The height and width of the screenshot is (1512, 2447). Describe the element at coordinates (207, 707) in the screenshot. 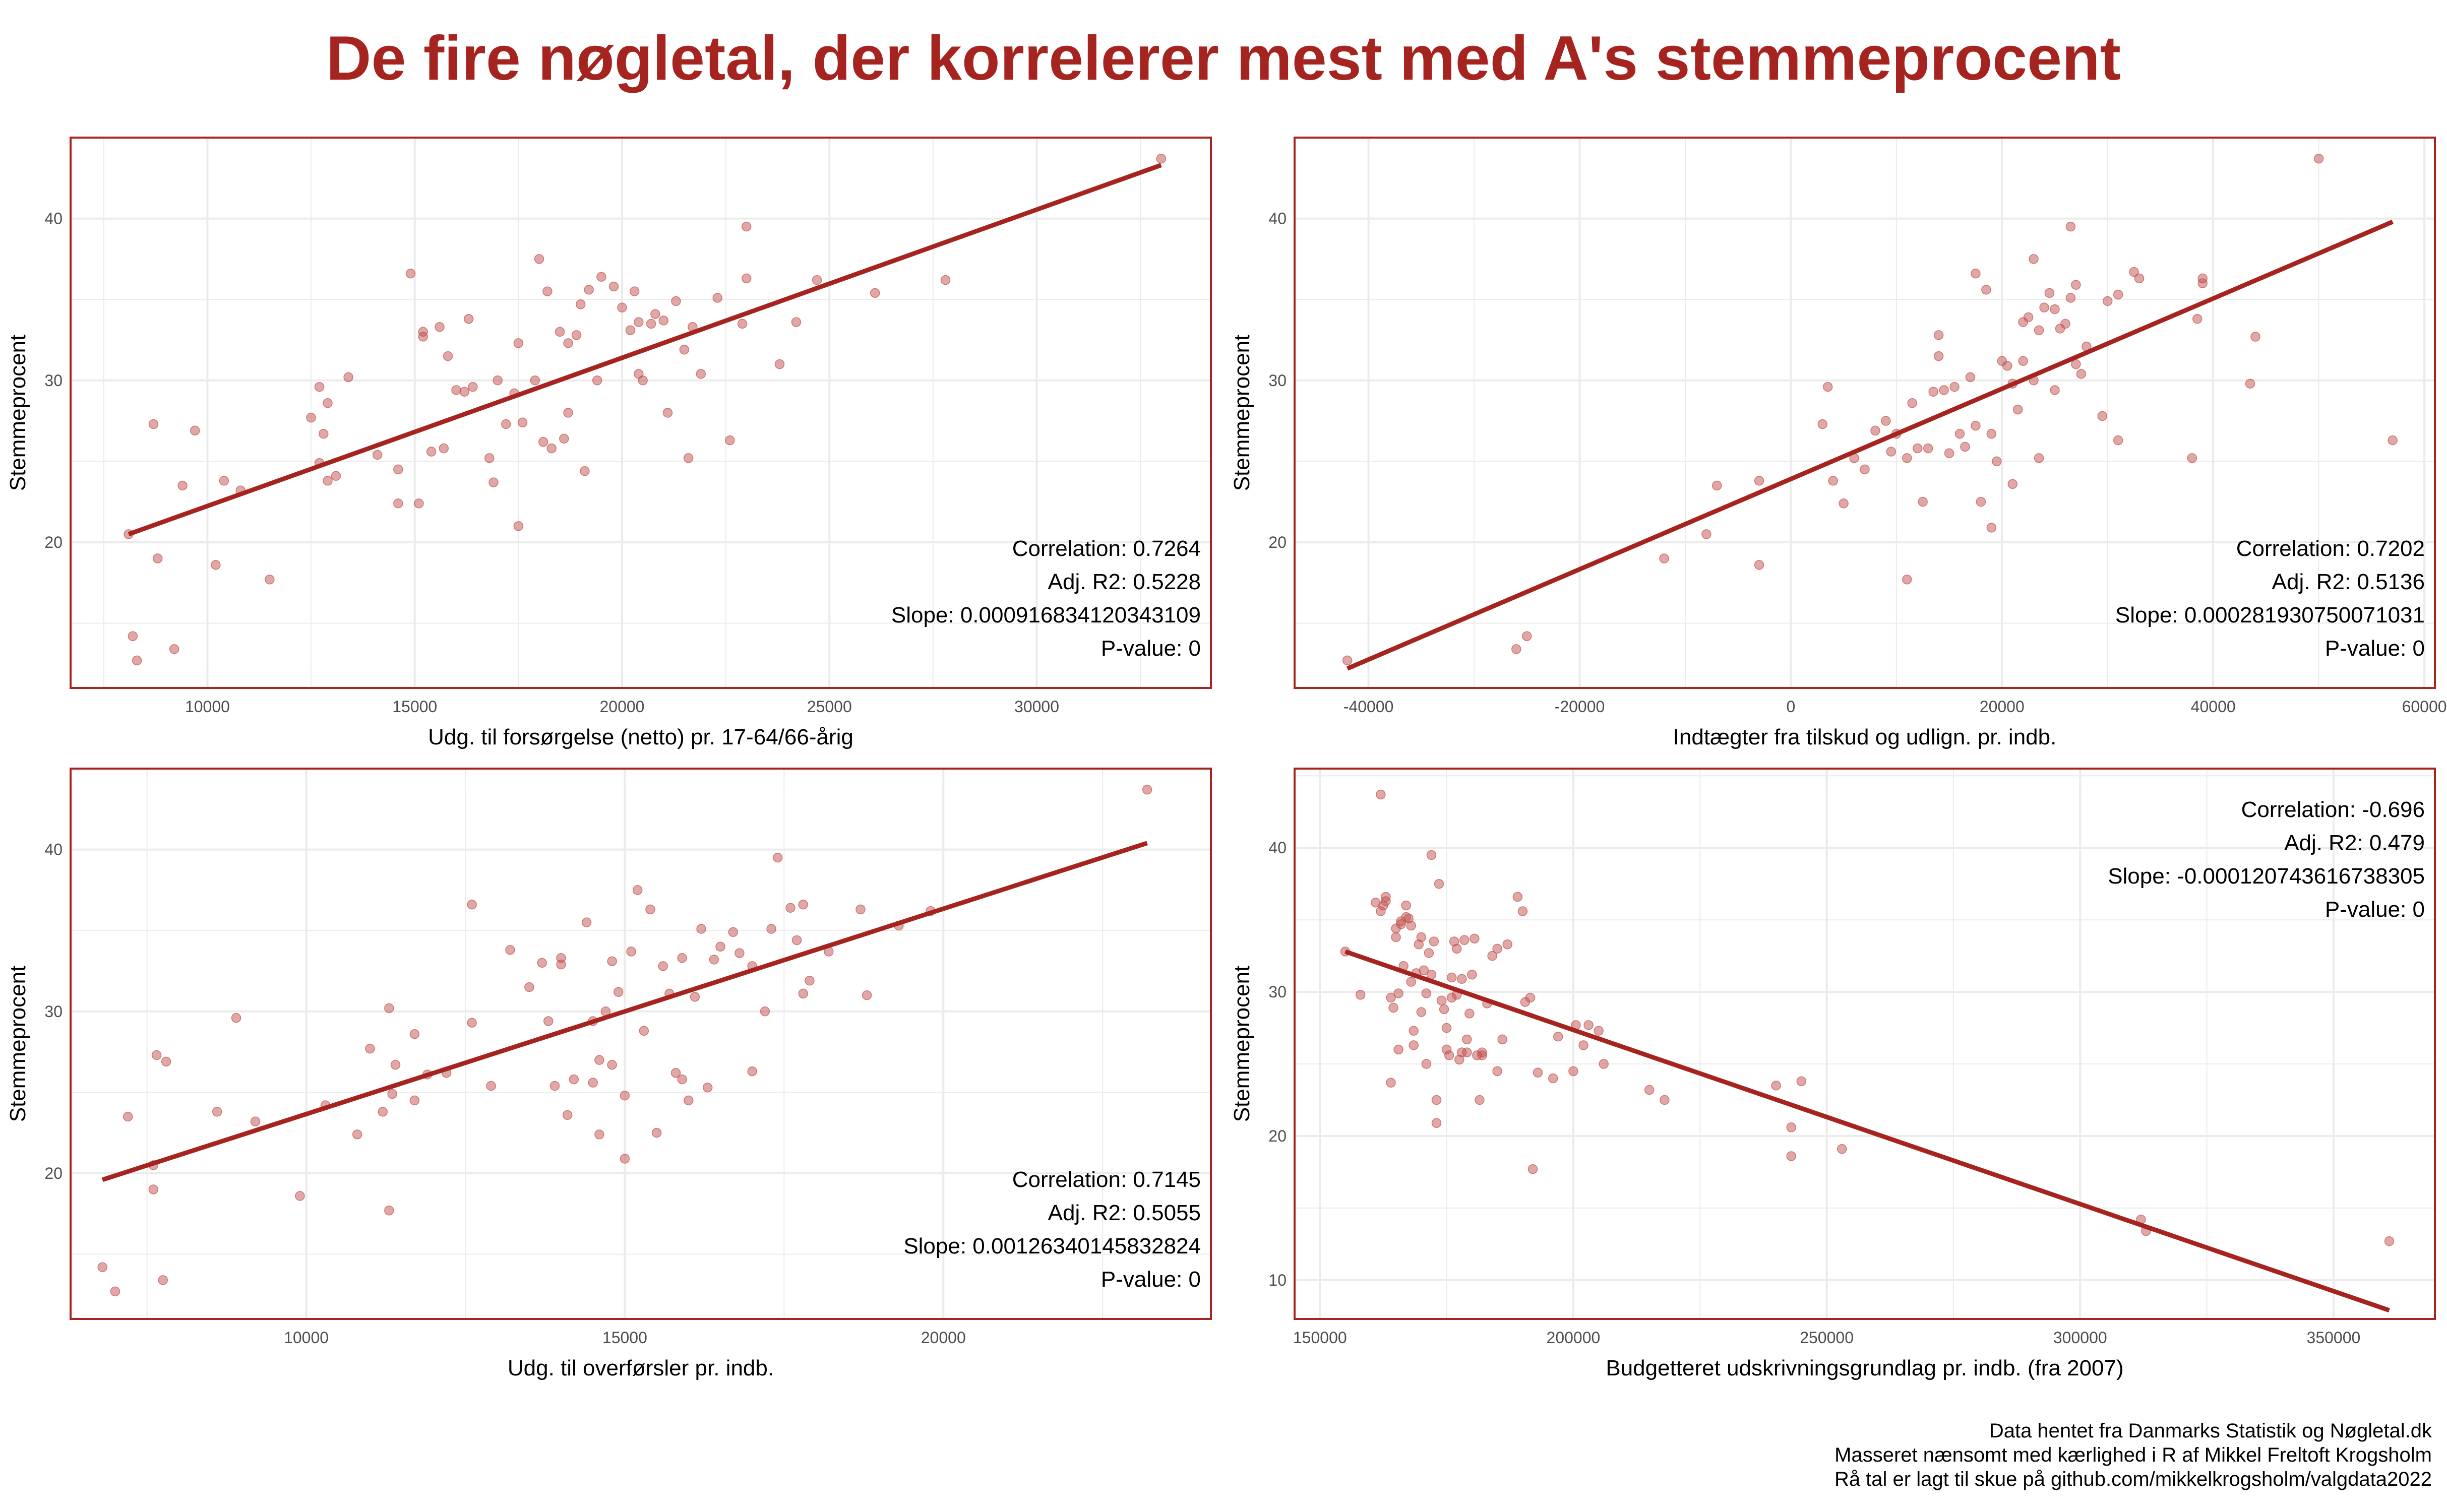

I see `x-tick-label: 10000` at that location.